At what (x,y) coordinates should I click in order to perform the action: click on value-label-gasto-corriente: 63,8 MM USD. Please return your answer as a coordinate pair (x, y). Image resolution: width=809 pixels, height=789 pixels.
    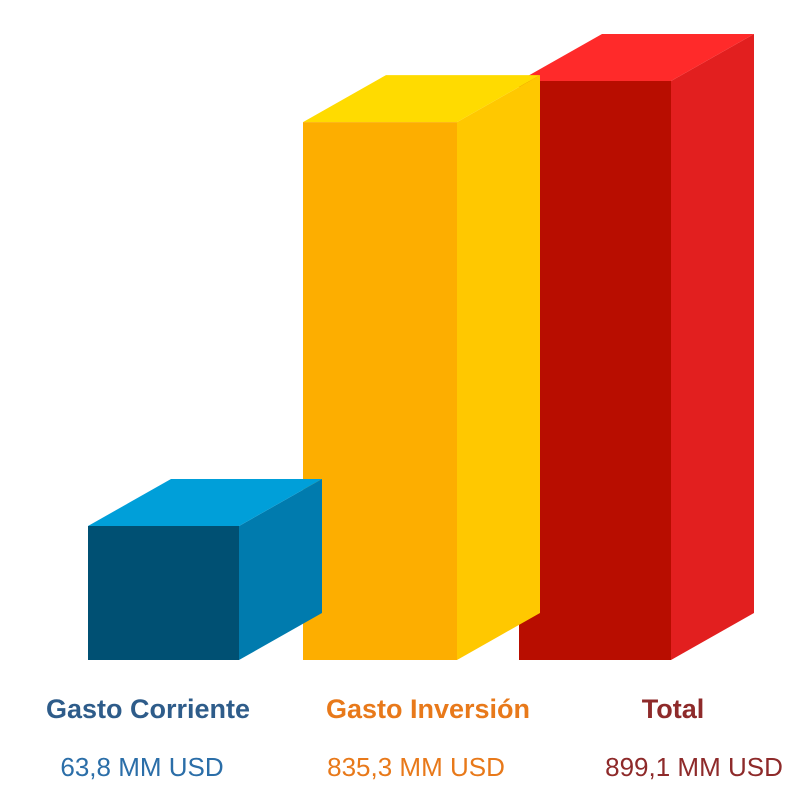
    Looking at the image, I should click on (142, 767).